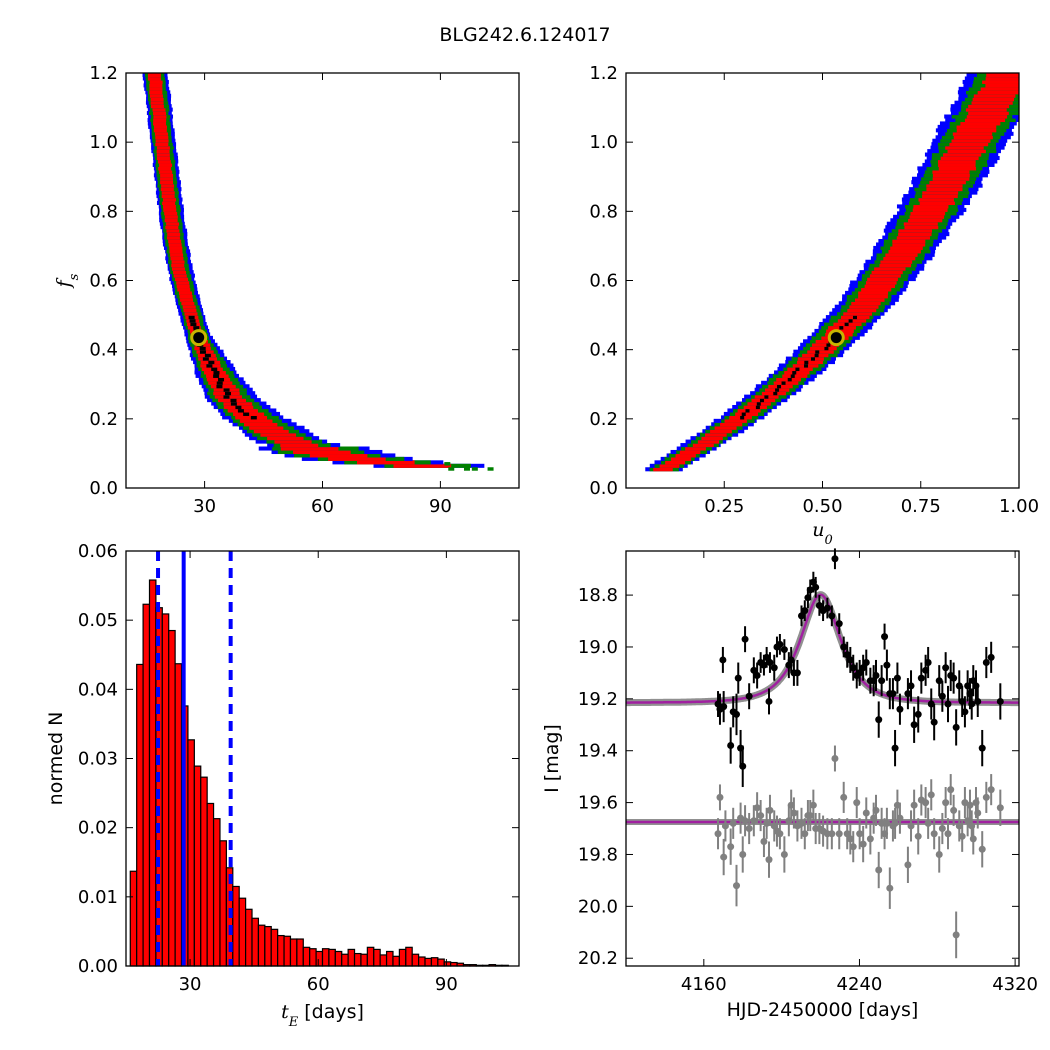  I want to click on lightcurve-xtick-label: 4320, so click(1015, 984).